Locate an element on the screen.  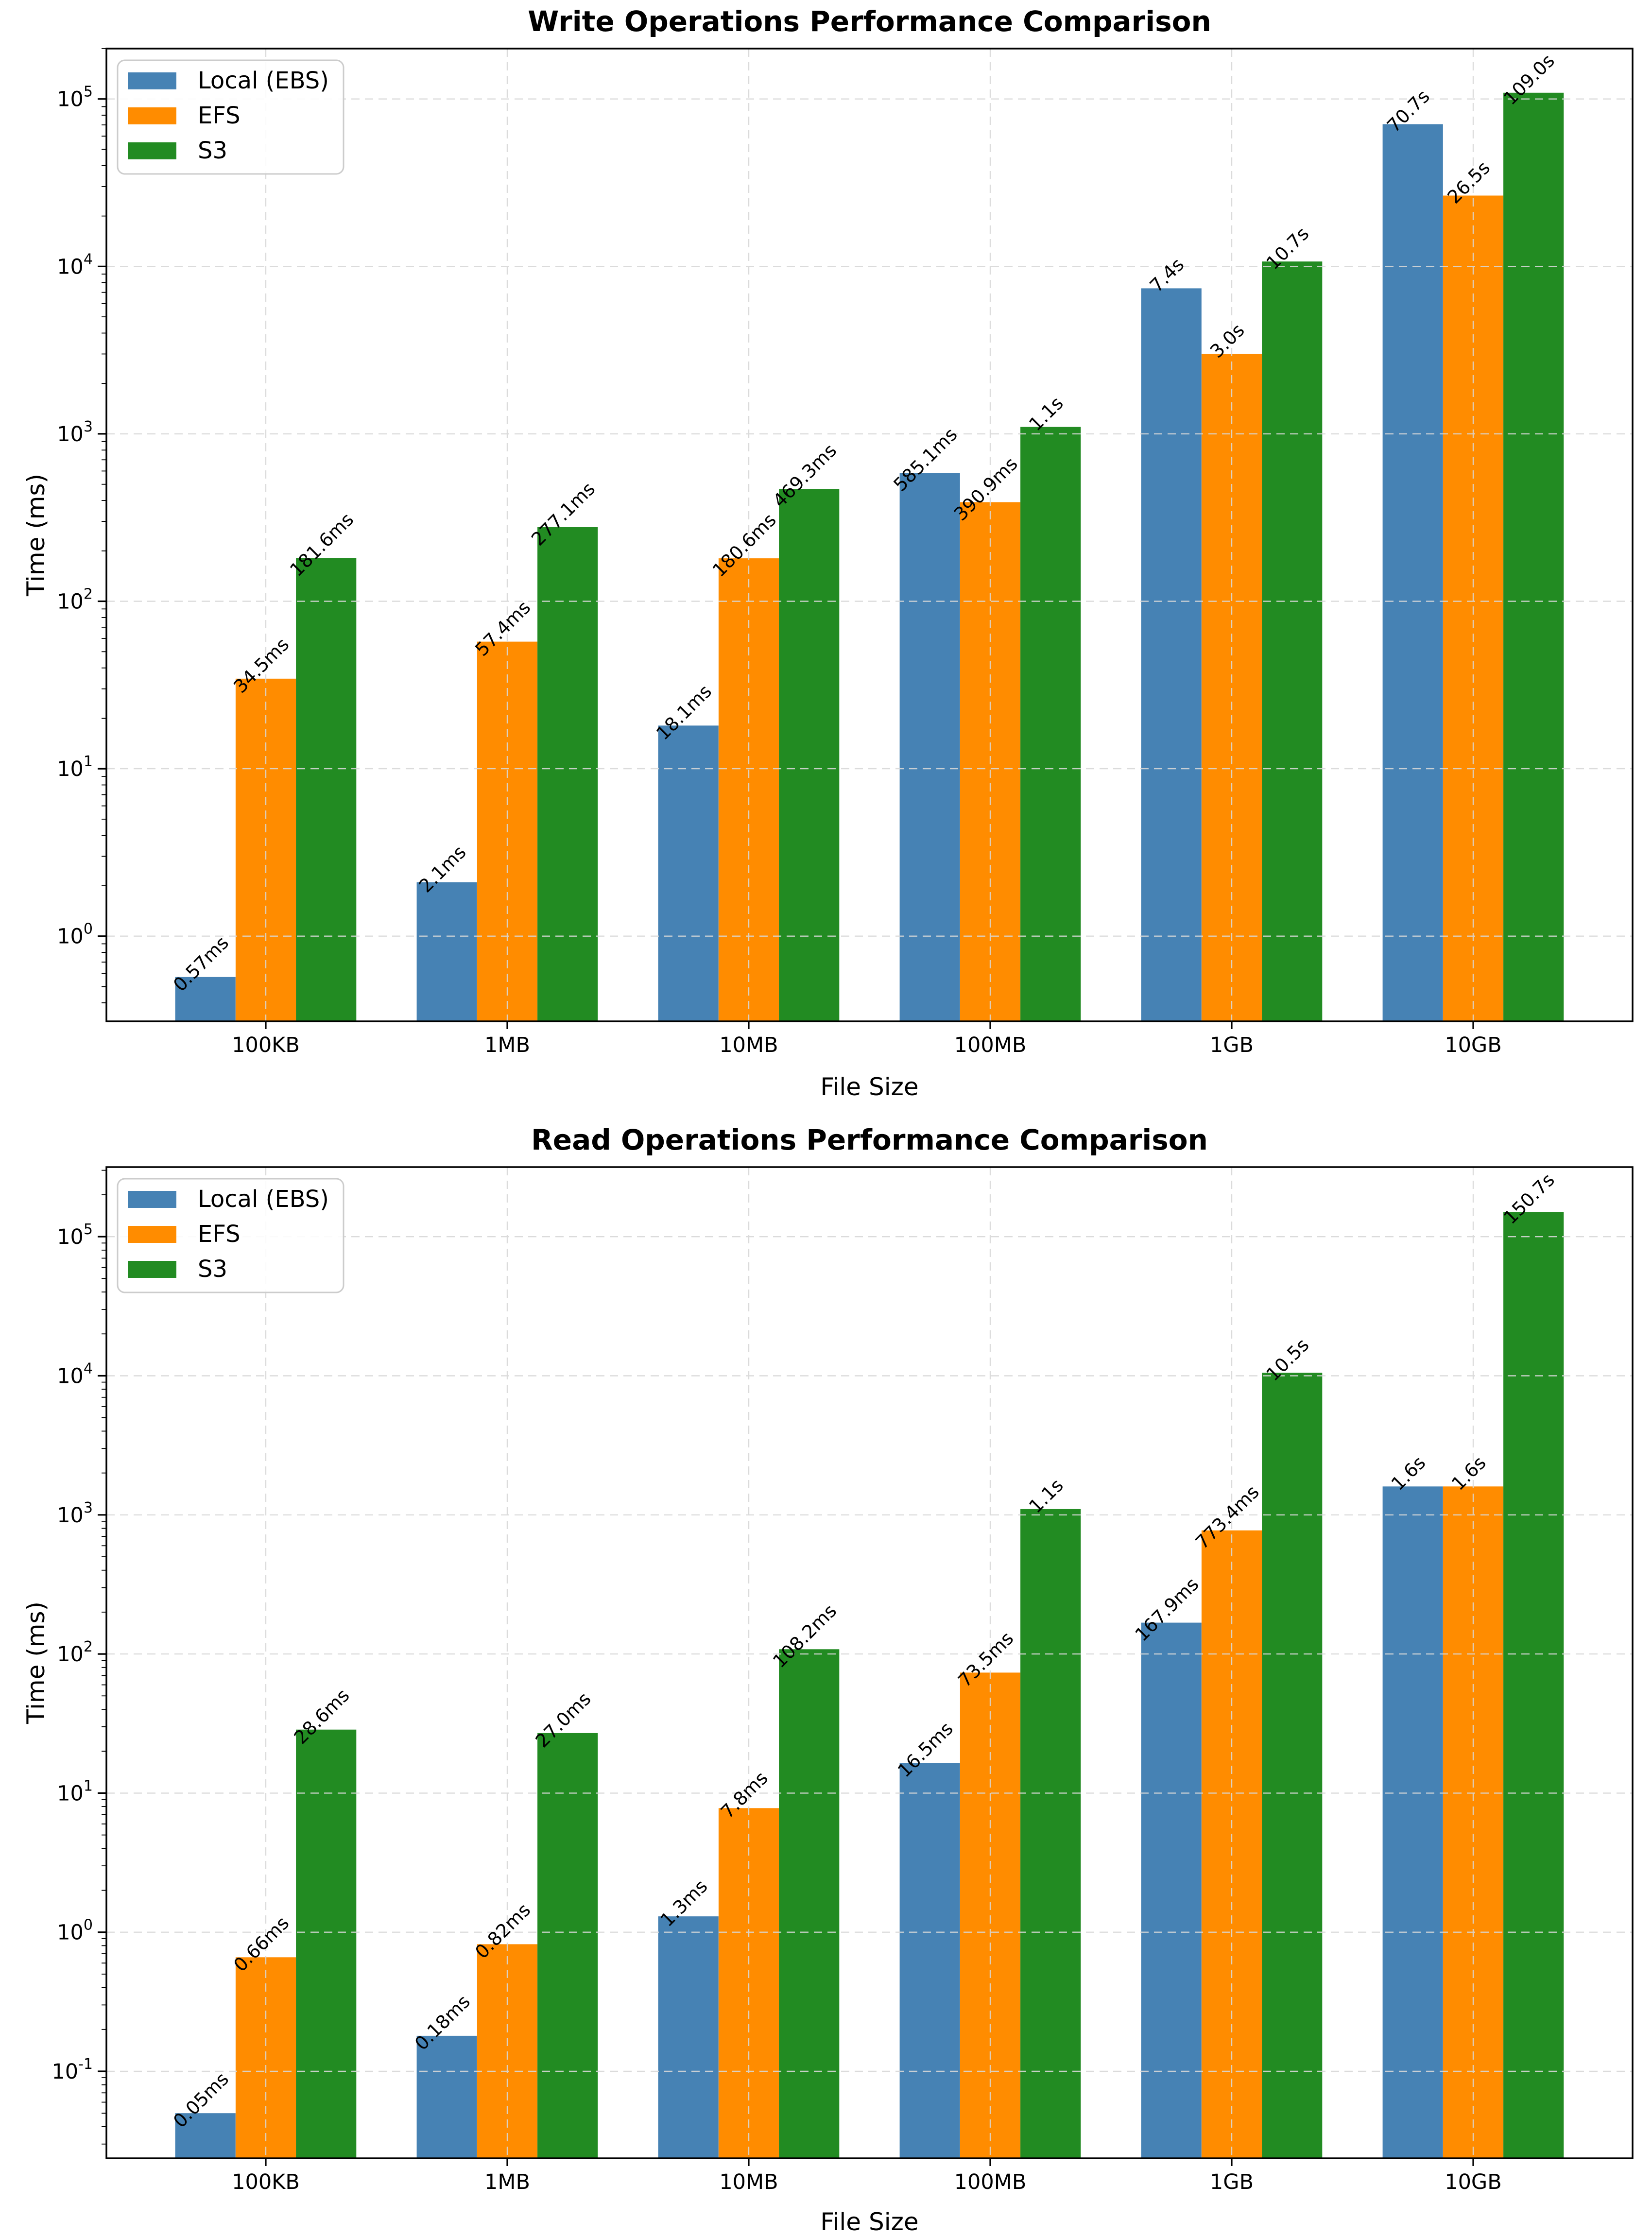
bar-efs-10mb is located at coordinates (749, 1983).